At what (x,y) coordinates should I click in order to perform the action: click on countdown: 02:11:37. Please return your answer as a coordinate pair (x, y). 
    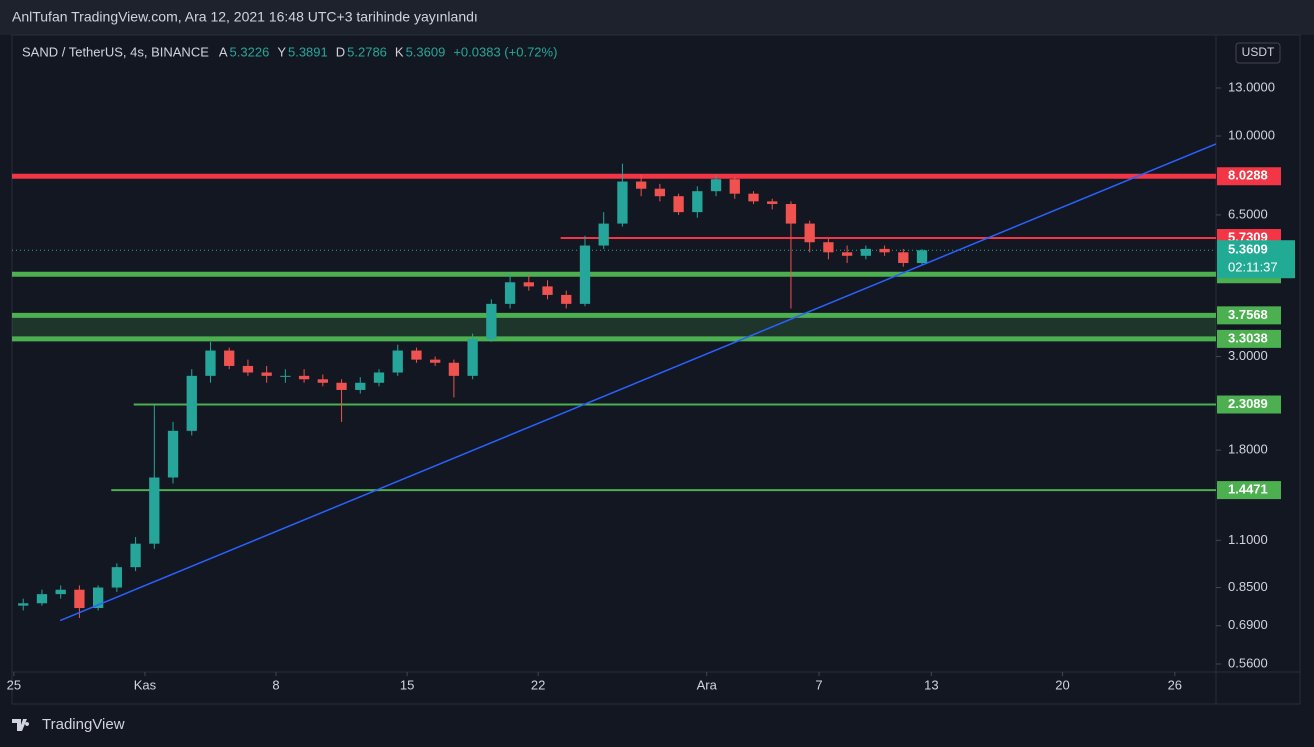
    Looking at the image, I should click on (1253, 267).